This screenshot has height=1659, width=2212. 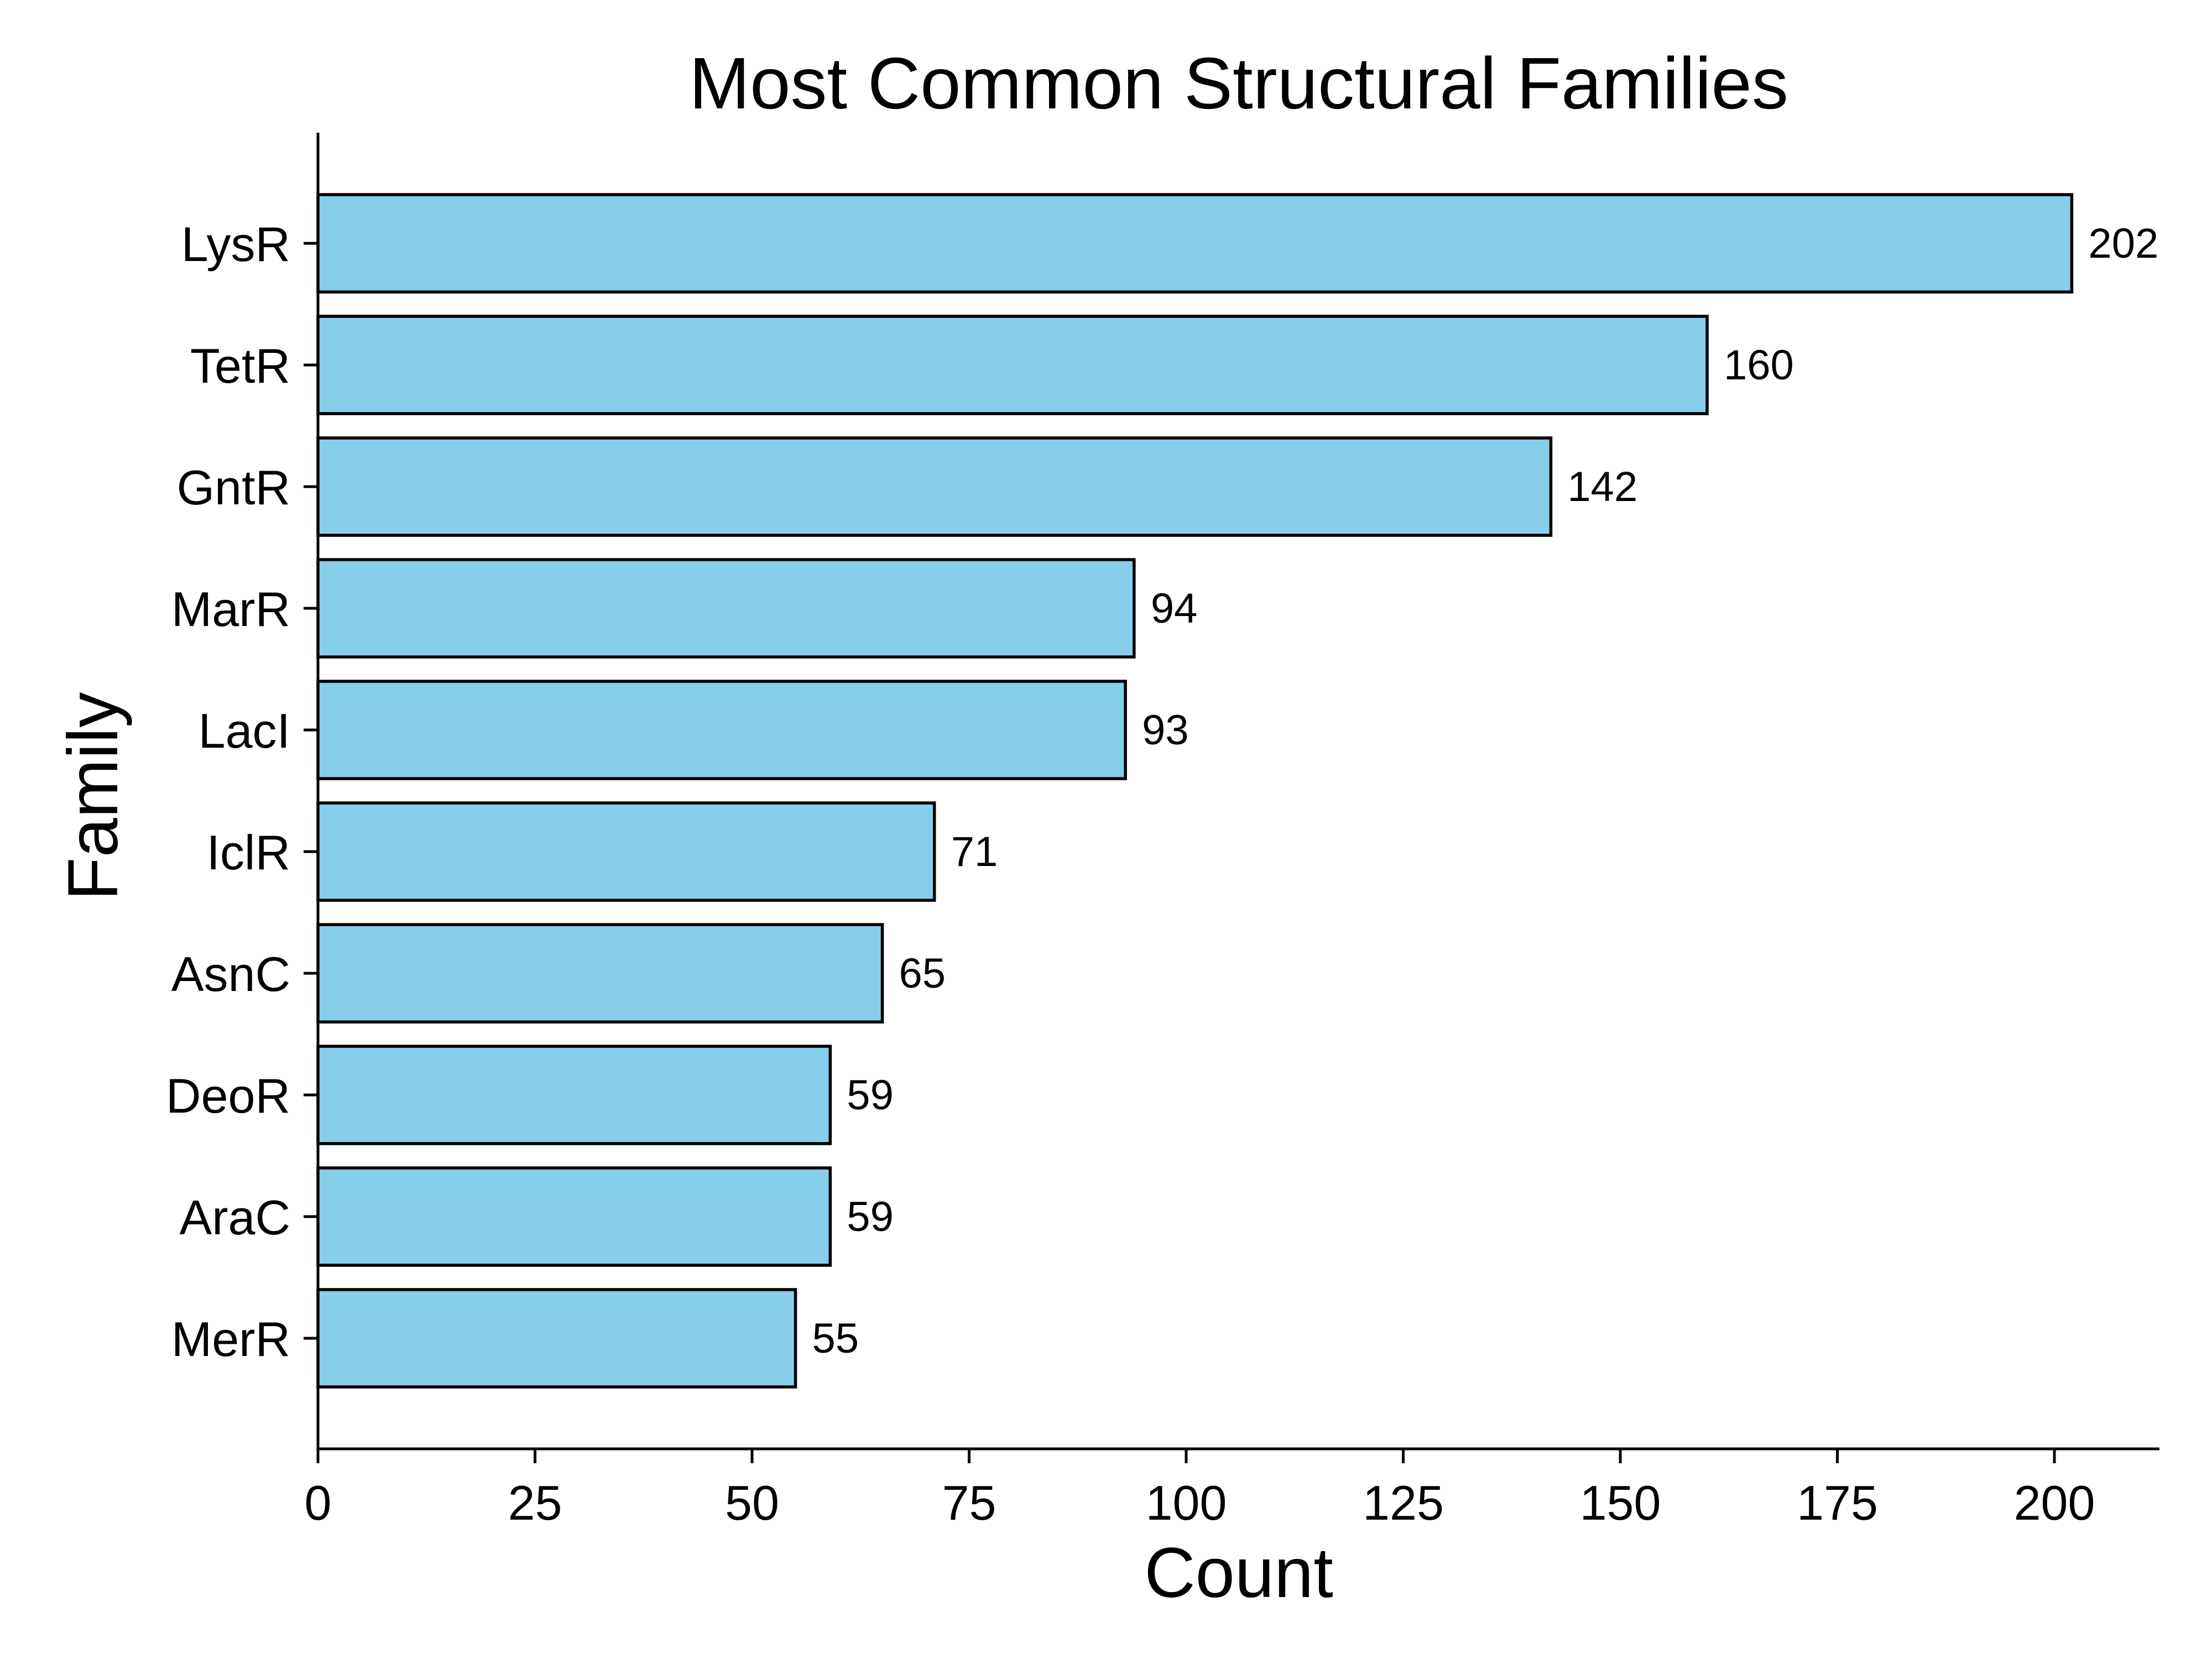 What do you see at coordinates (1195, 244) in the screenshot?
I see `bar-lysr` at bounding box center [1195, 244].